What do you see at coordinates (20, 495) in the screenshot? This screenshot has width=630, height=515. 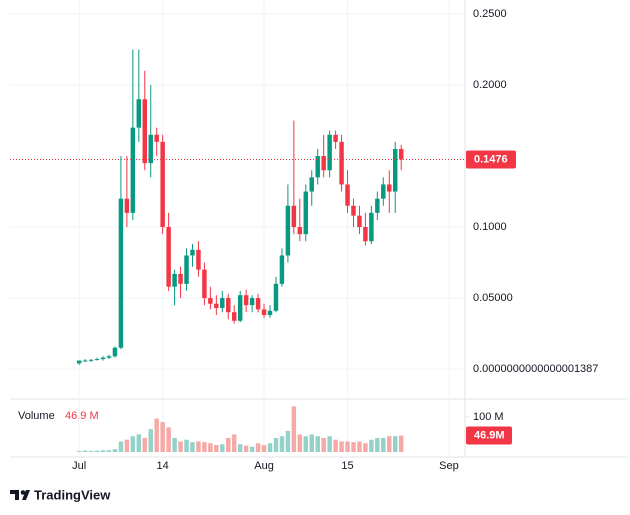 I see `brand-logo` at bounding box center [20, 495].